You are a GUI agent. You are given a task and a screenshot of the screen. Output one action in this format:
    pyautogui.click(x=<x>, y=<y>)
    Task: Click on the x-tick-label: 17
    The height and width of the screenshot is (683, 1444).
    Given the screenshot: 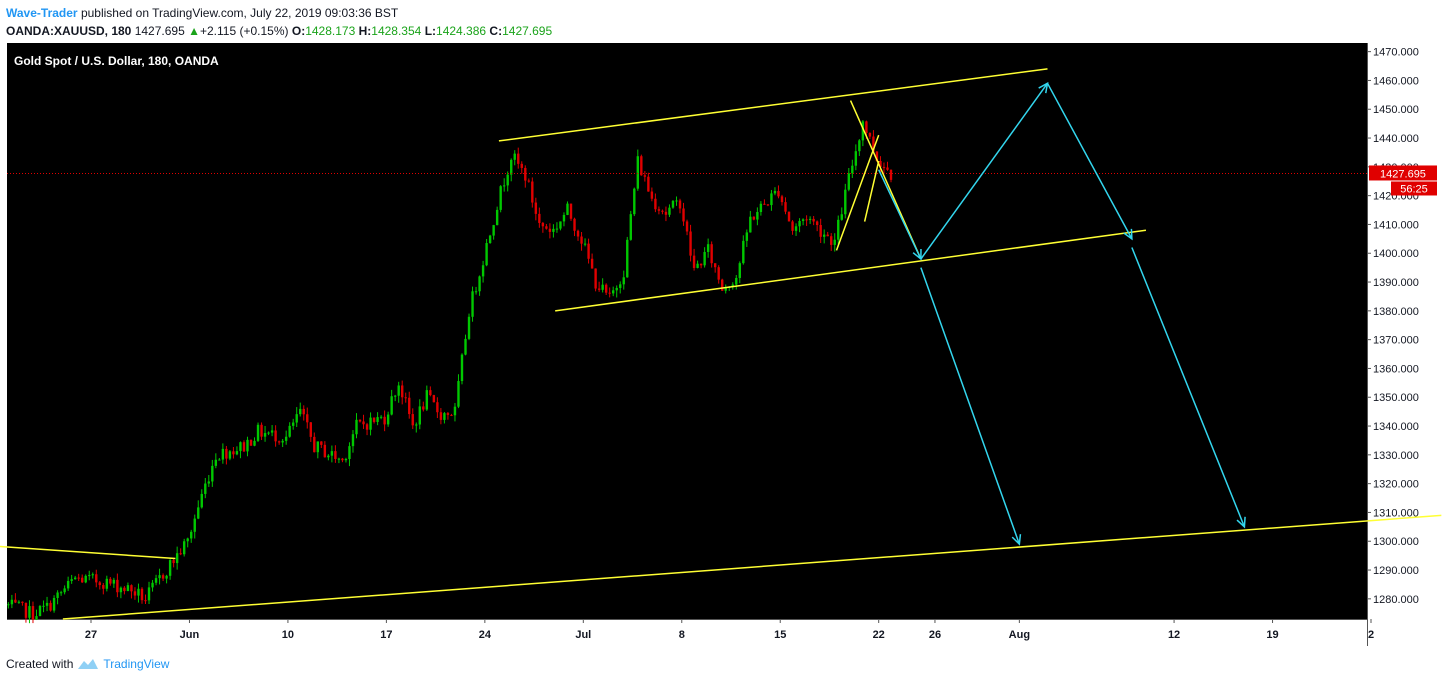 What is the action you would take?
    pyautogui.click(x=386, y=635)
    